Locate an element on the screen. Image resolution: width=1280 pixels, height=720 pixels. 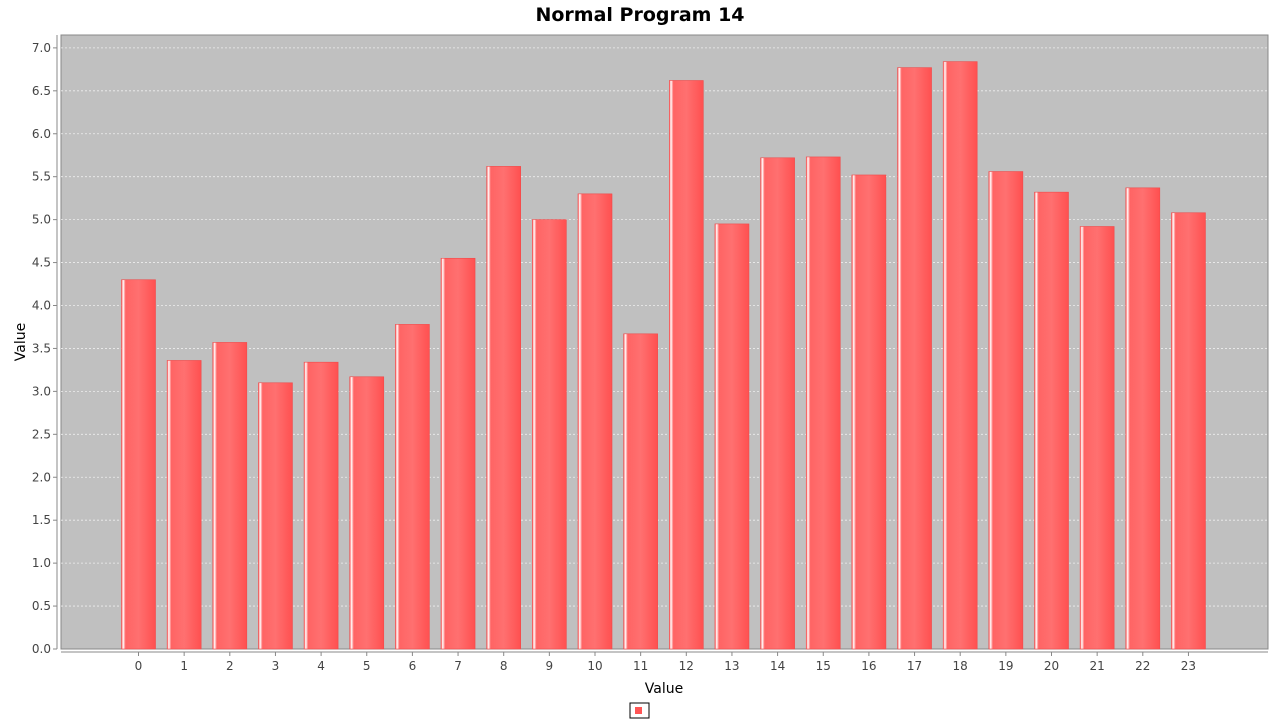
x-tick-label: 4 is located at coordinates (321, 666).